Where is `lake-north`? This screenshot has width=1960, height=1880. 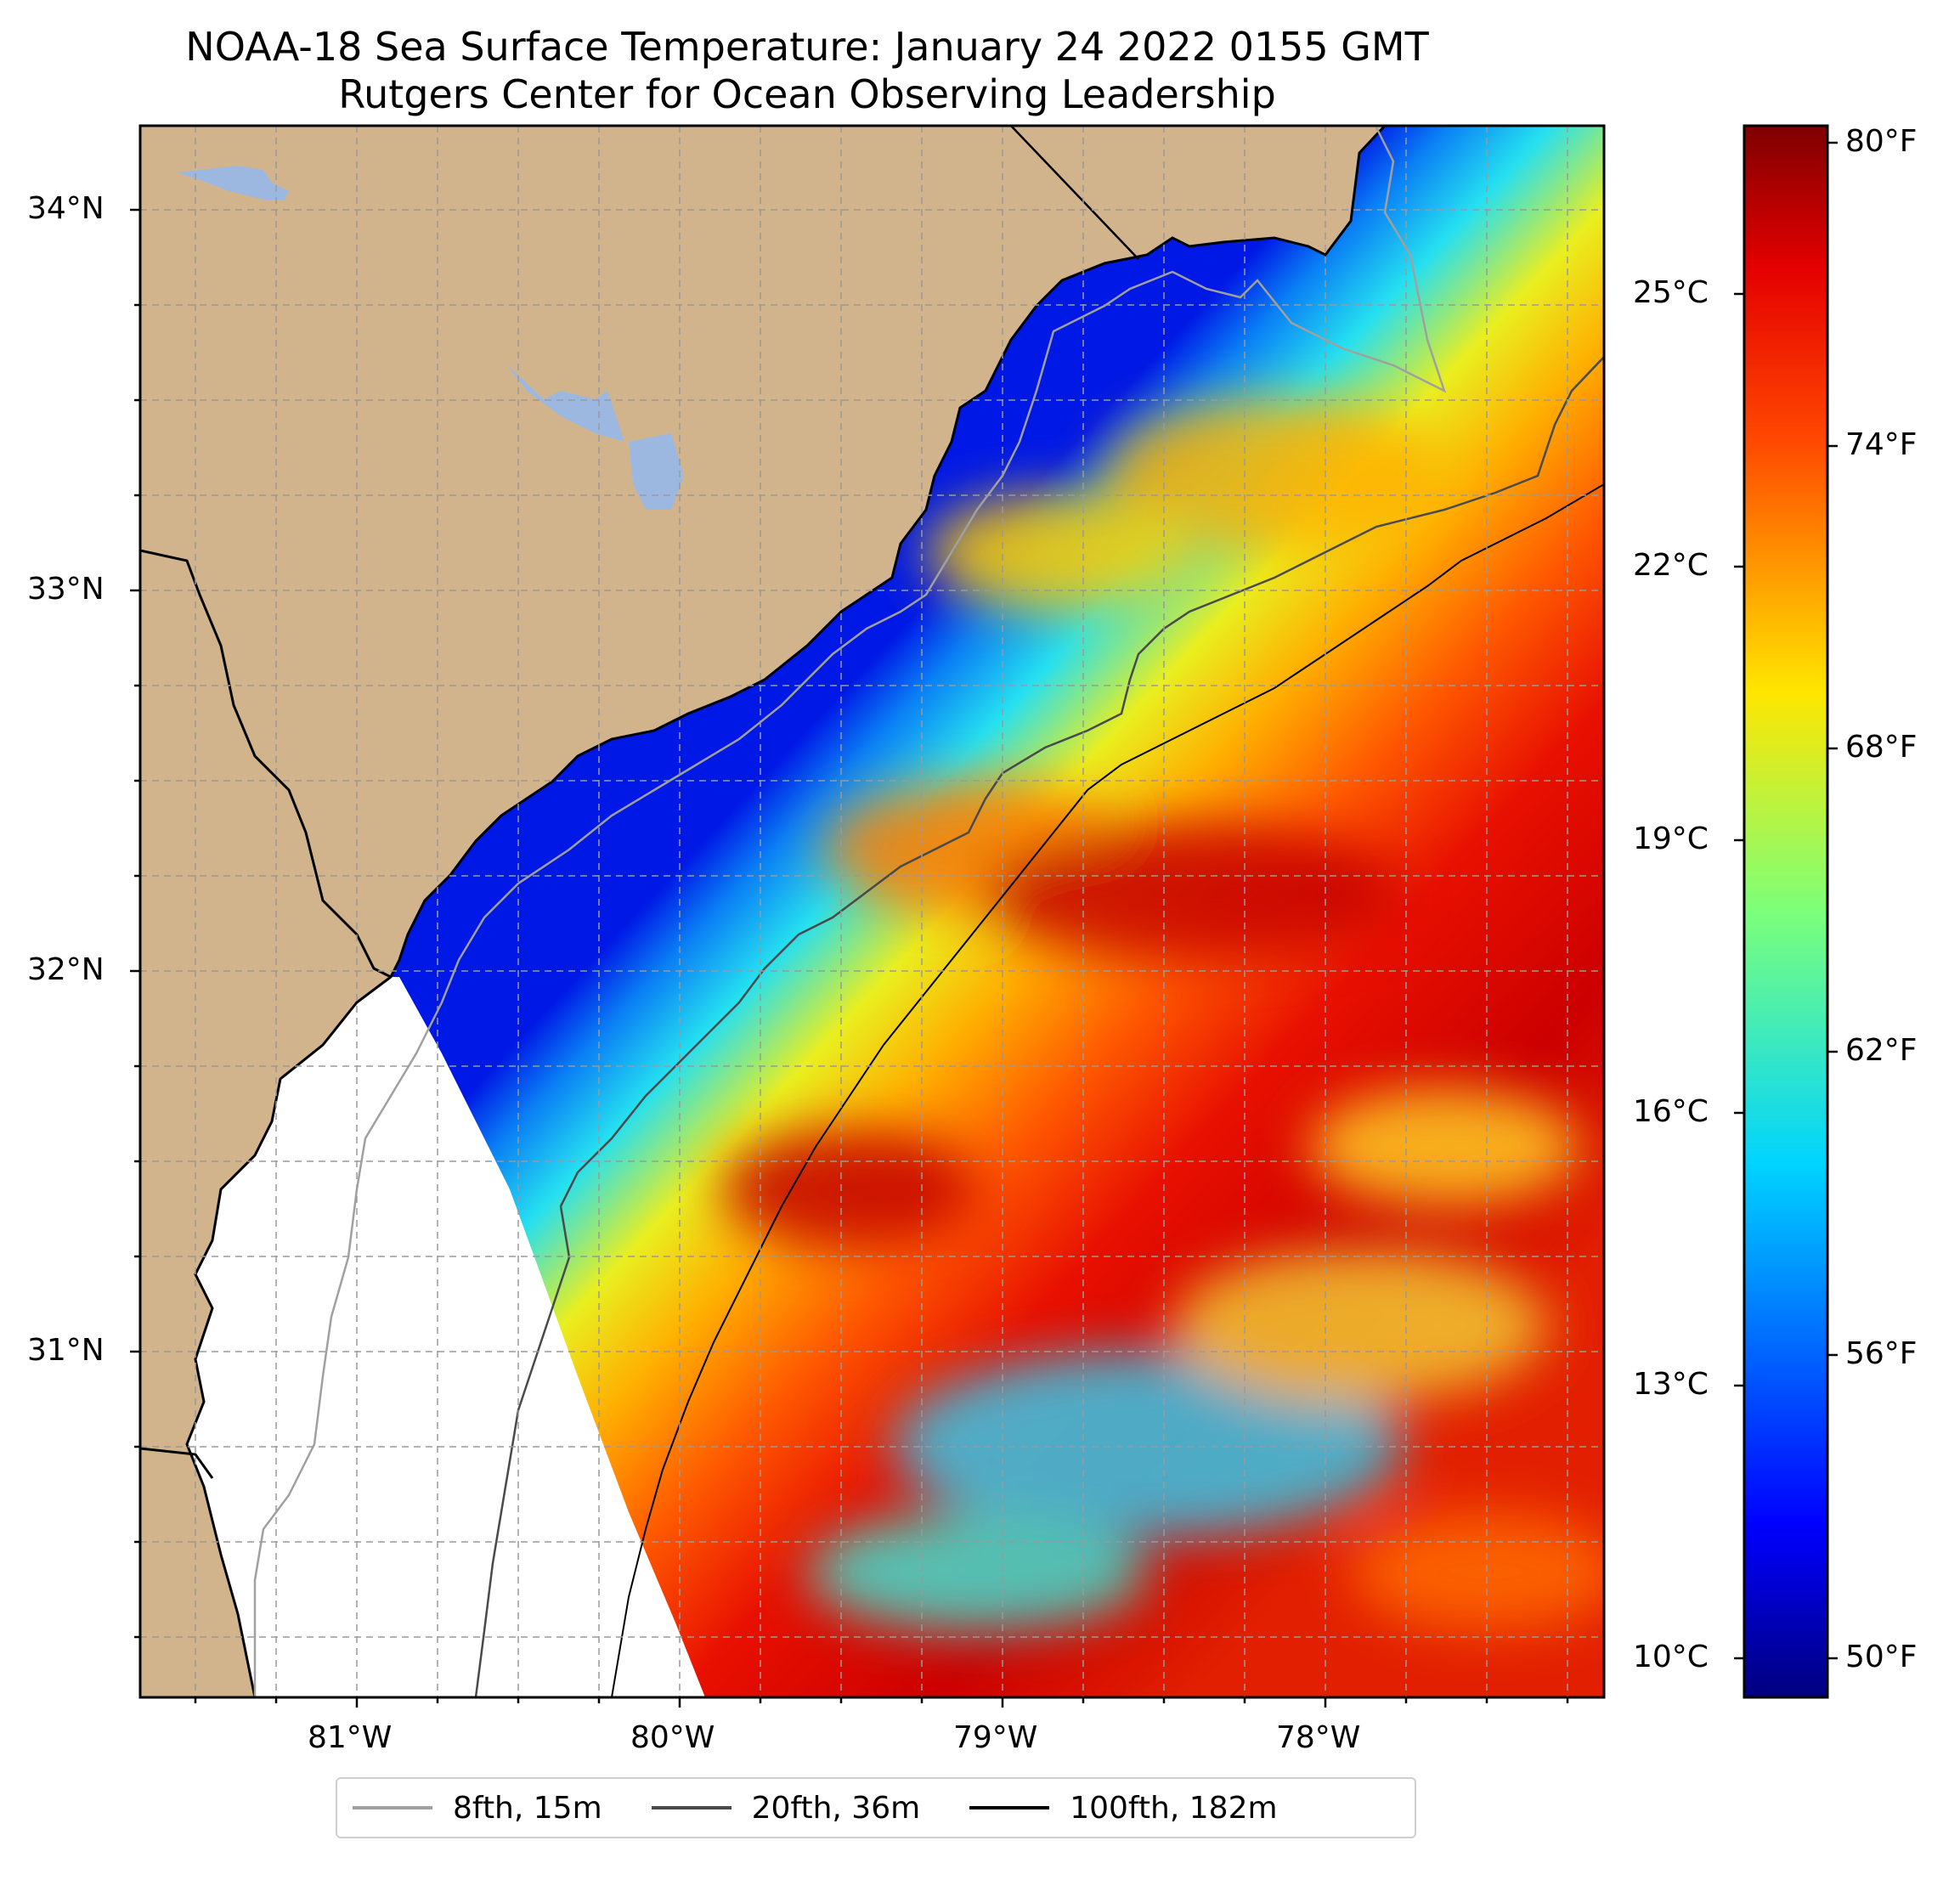
lake-north is located at coordinates (233, 183).